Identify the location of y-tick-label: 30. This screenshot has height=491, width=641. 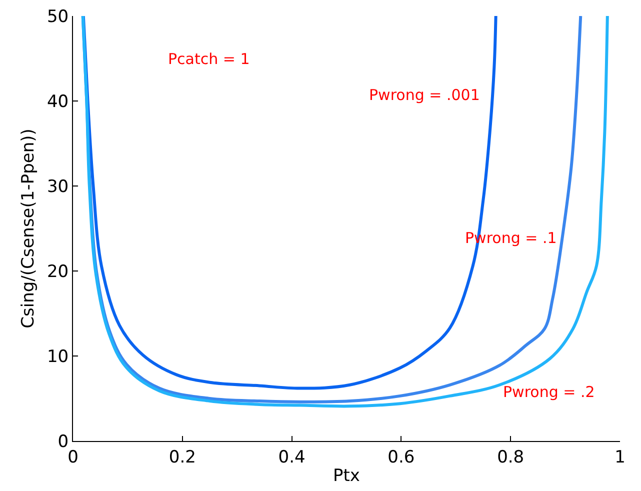
(57, 186).